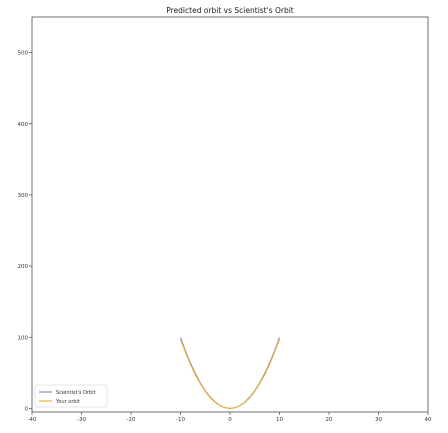 The image size is (448, 433). I want to click on y-tick-label: 500, so click(23, 54).